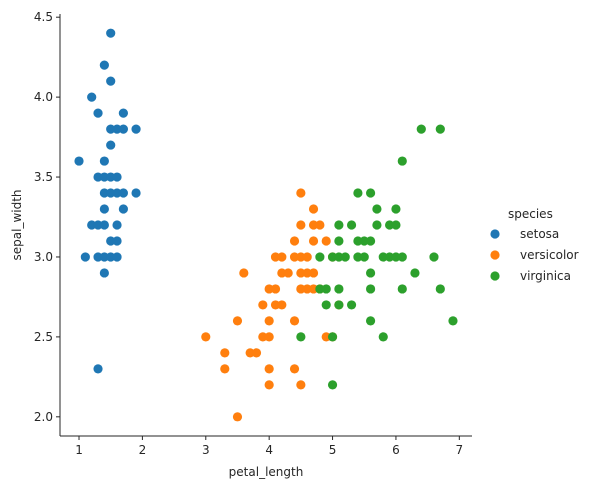 The height and width of the screenshot is (490, 600). What do you see at coordinates (460, 450) in the screenshot?
I see `x-tick-label: 7` at bounding box center [460, 450].